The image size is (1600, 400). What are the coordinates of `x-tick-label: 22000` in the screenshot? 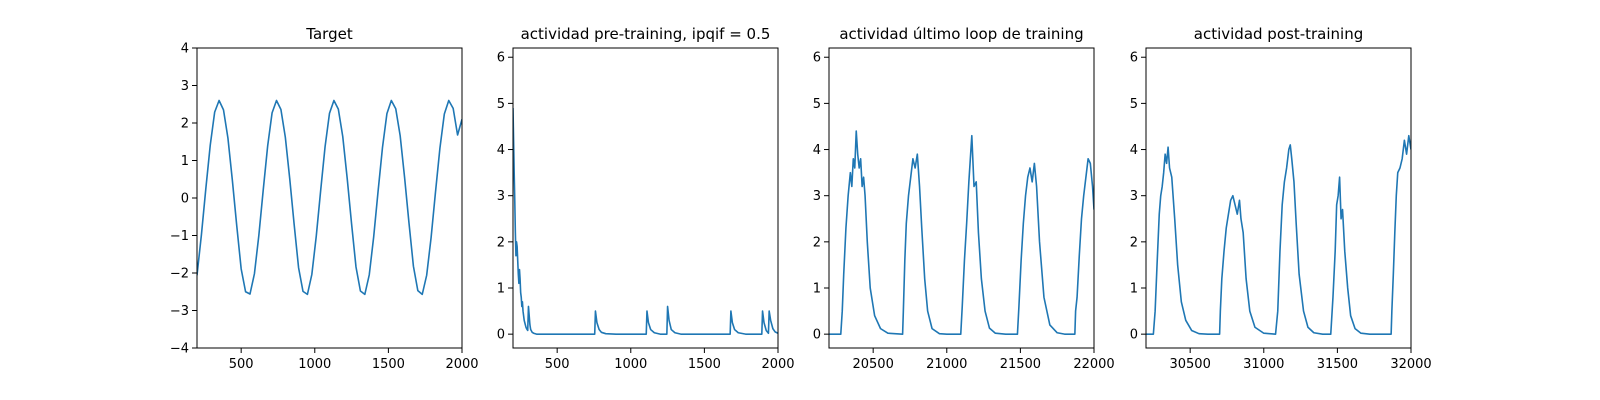 It's located at (1093, 364).